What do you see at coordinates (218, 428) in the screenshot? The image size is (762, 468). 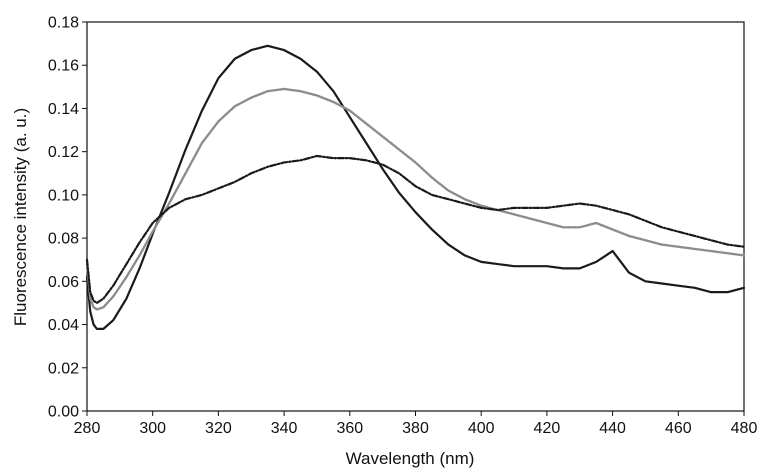 I see `x-tick-label: 320` at bounding box center [218, 428].